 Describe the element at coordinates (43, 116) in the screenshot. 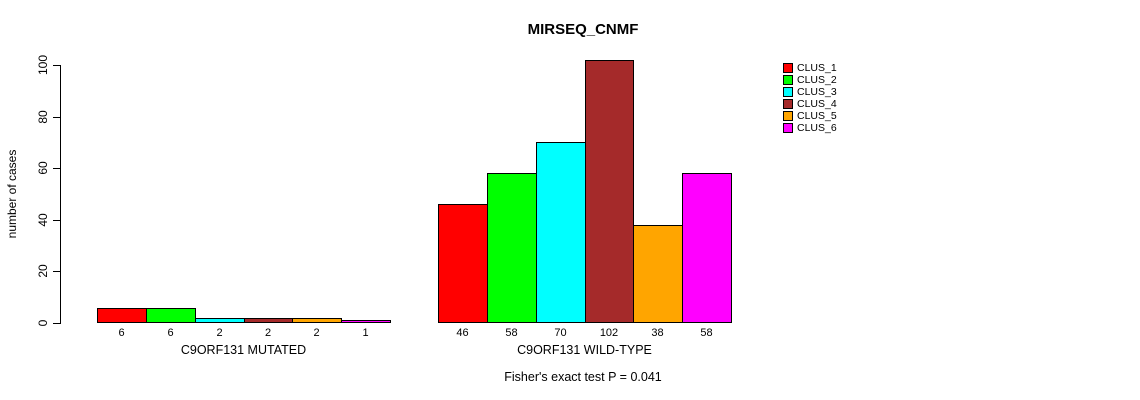

I see `y-tick-label: 80` at that location.